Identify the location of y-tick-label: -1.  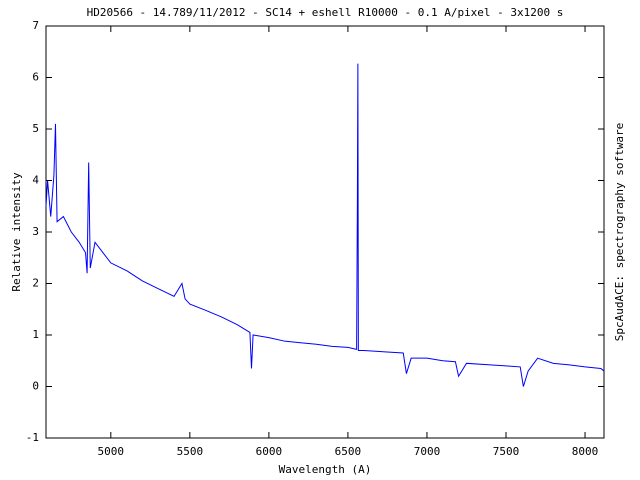
(32, 437).